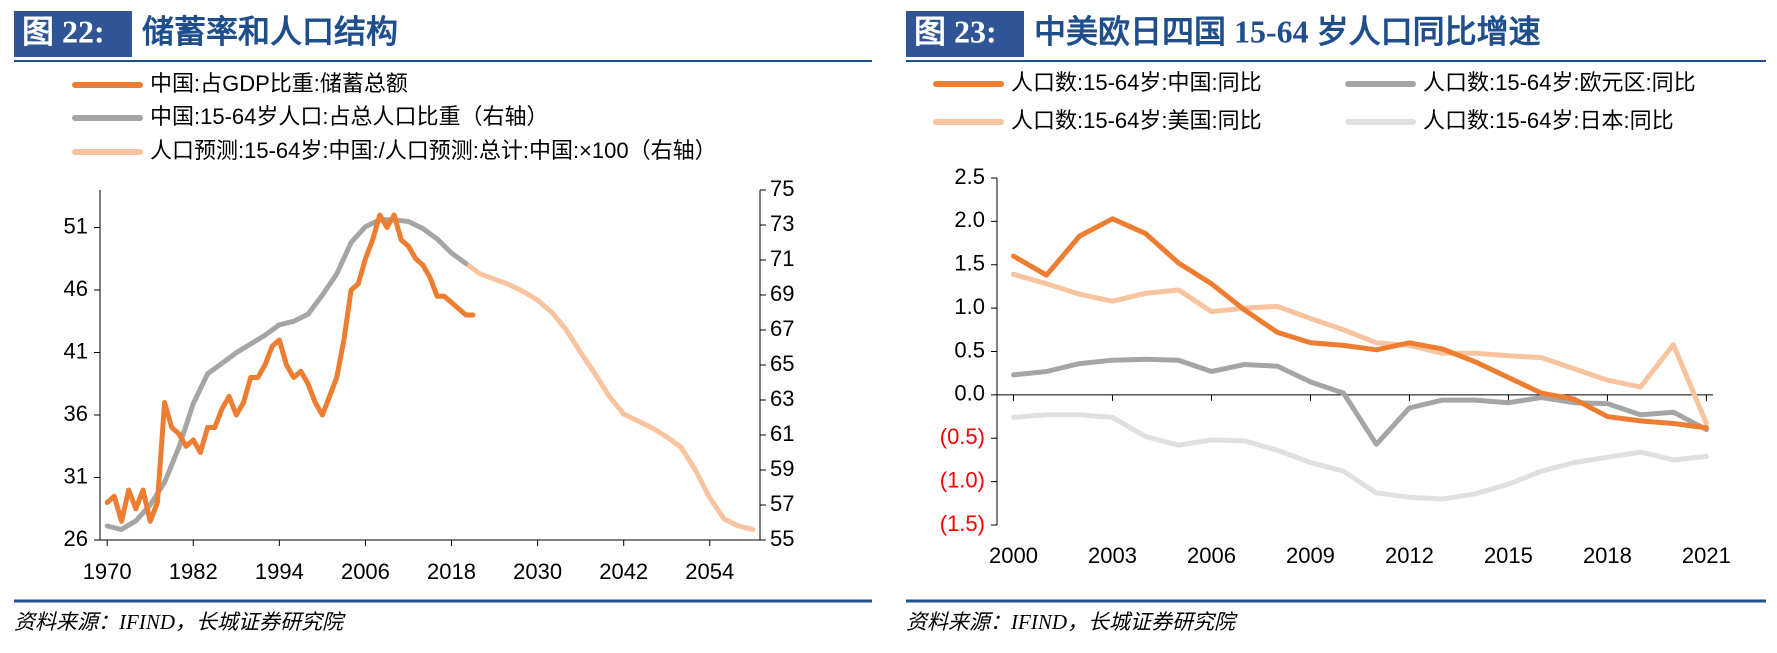 Image resolution: width=1777 pixels, height=653 pixels. I want to click on y2-tick-label: 57, so click(782, 503).